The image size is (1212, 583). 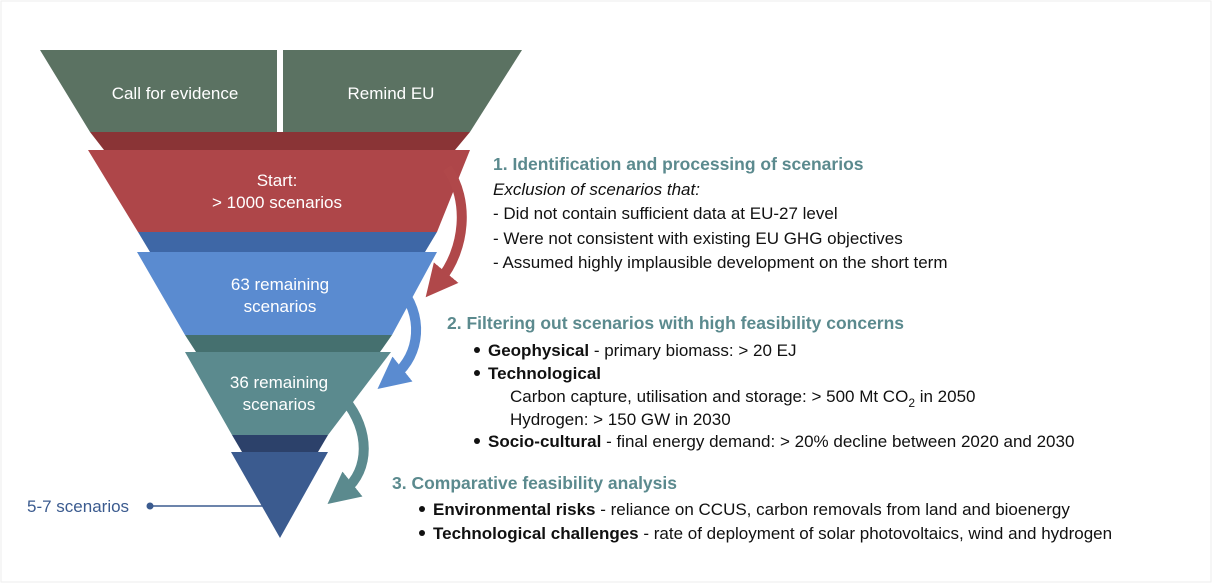 I want to click on top-label: Remind EU, so click(x=391, y=93).